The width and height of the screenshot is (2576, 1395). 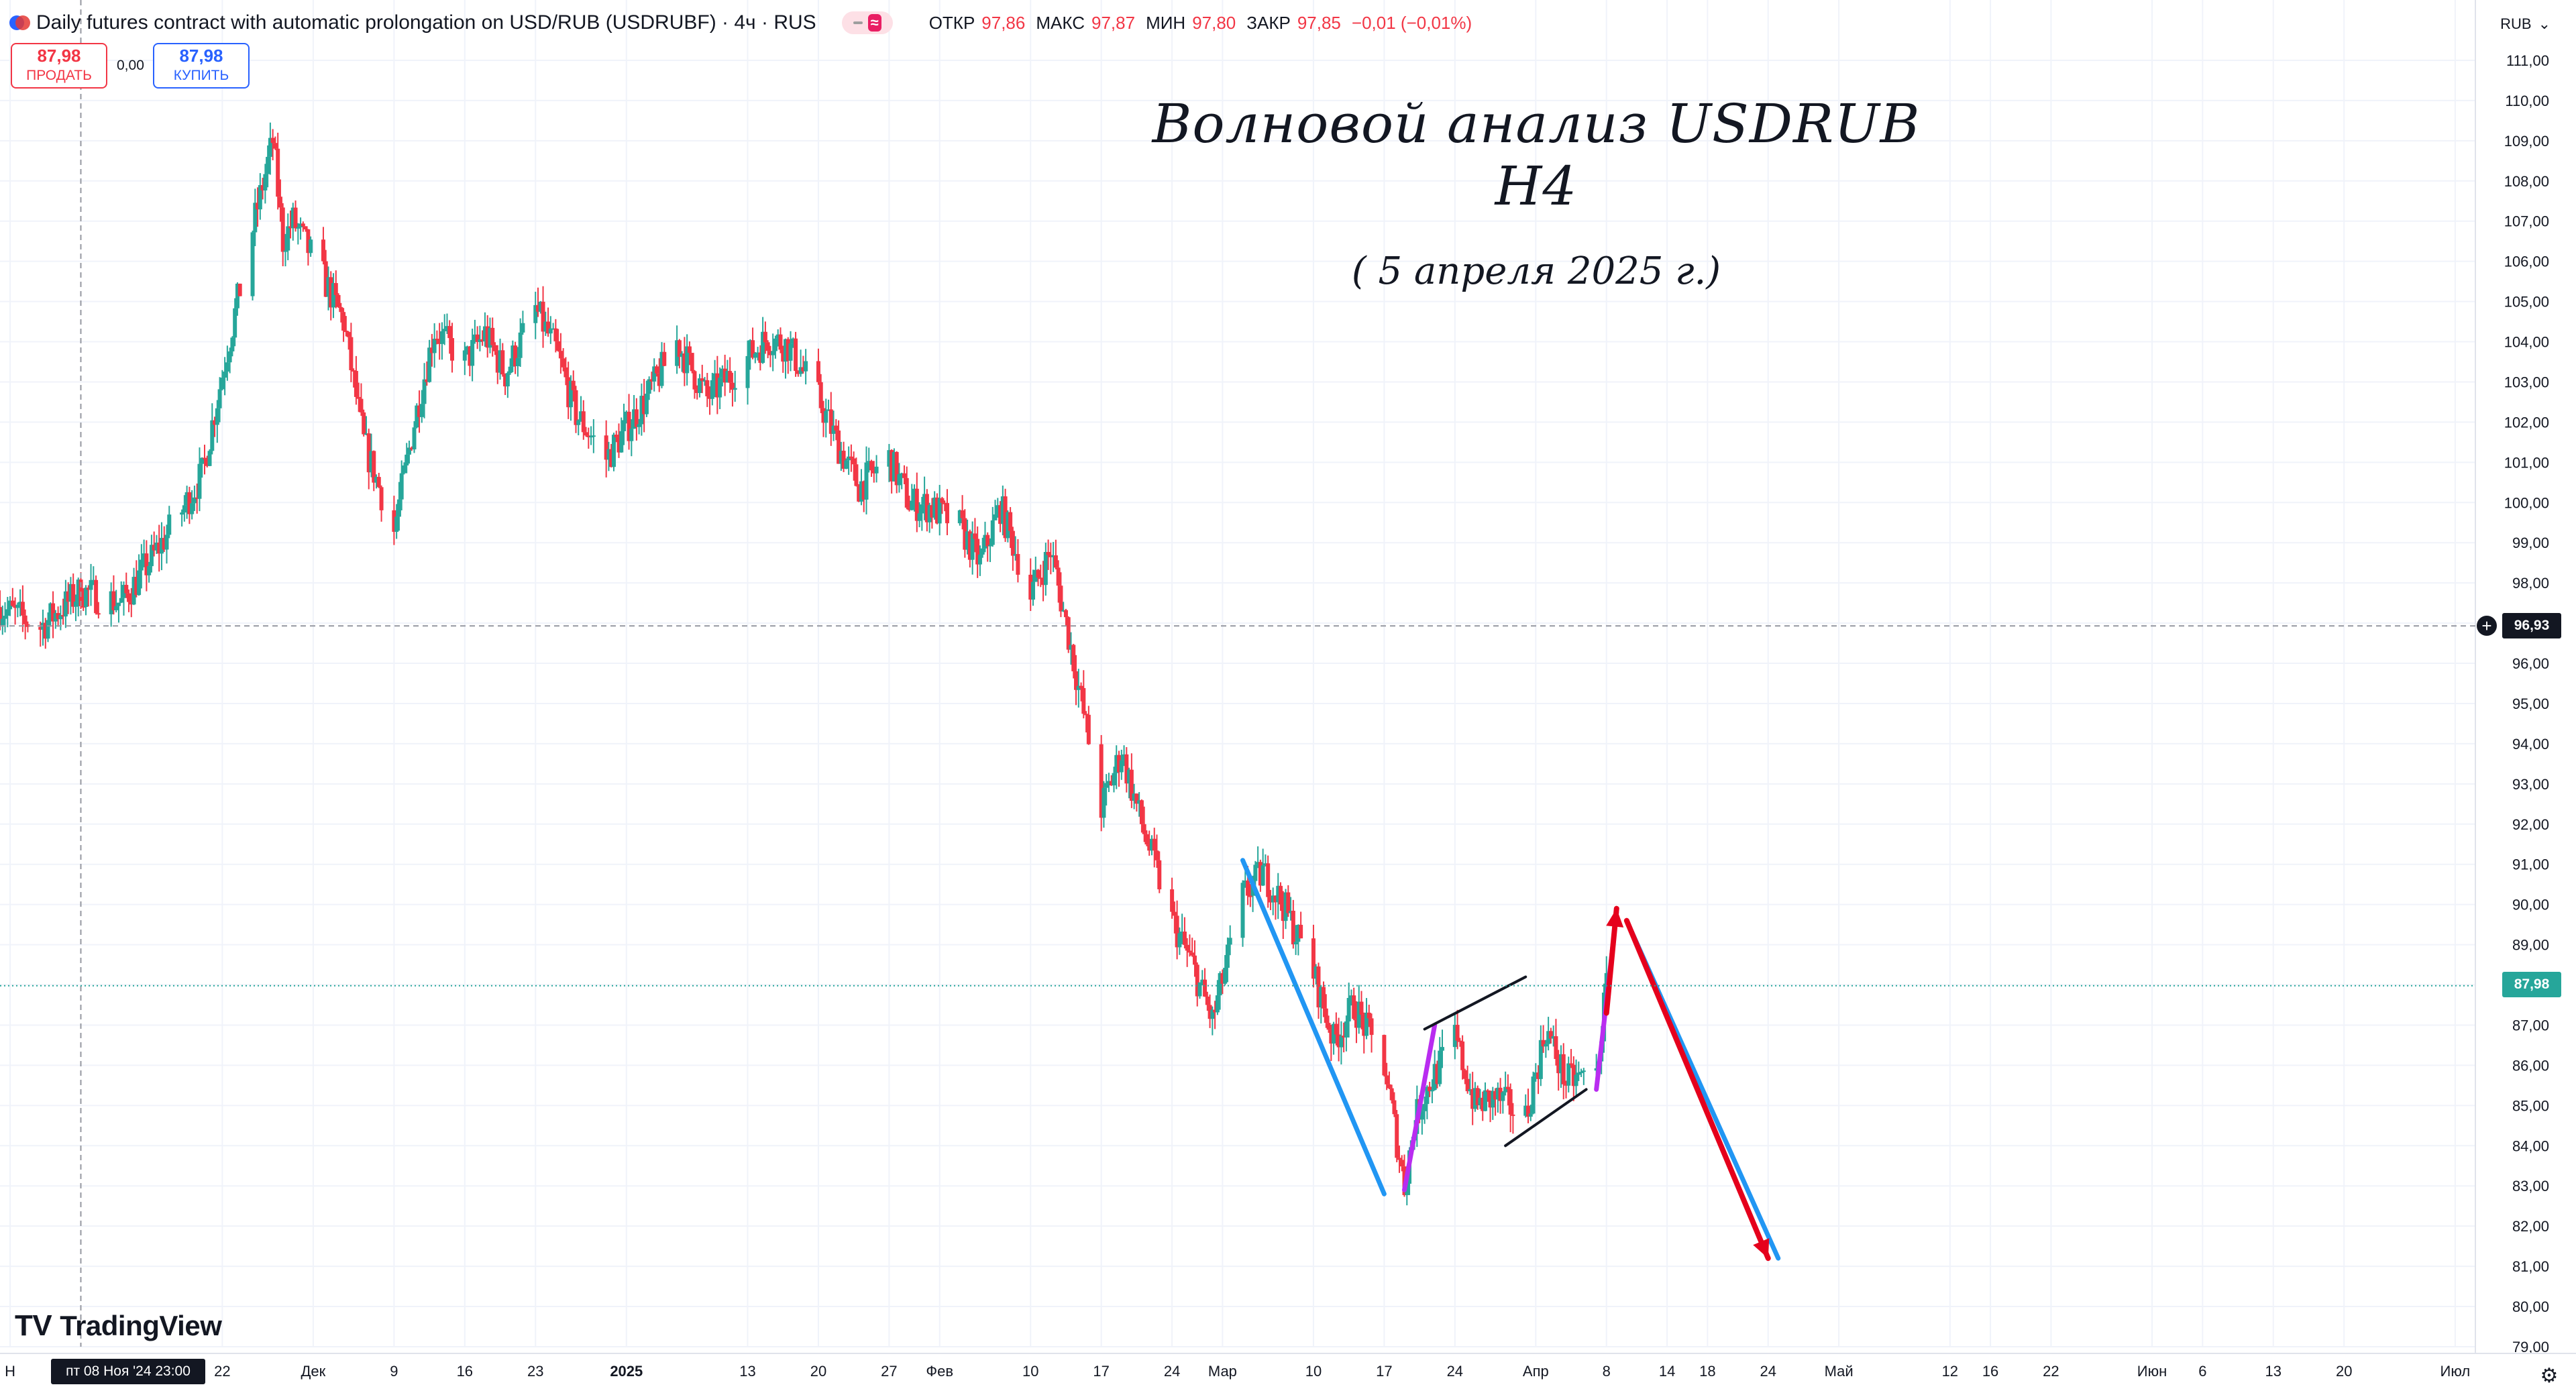 What do you see at coordinates (2526, 302) in the screenshot?
I see `y-tick-label: 105,00` at bounding box center [2526, 302].